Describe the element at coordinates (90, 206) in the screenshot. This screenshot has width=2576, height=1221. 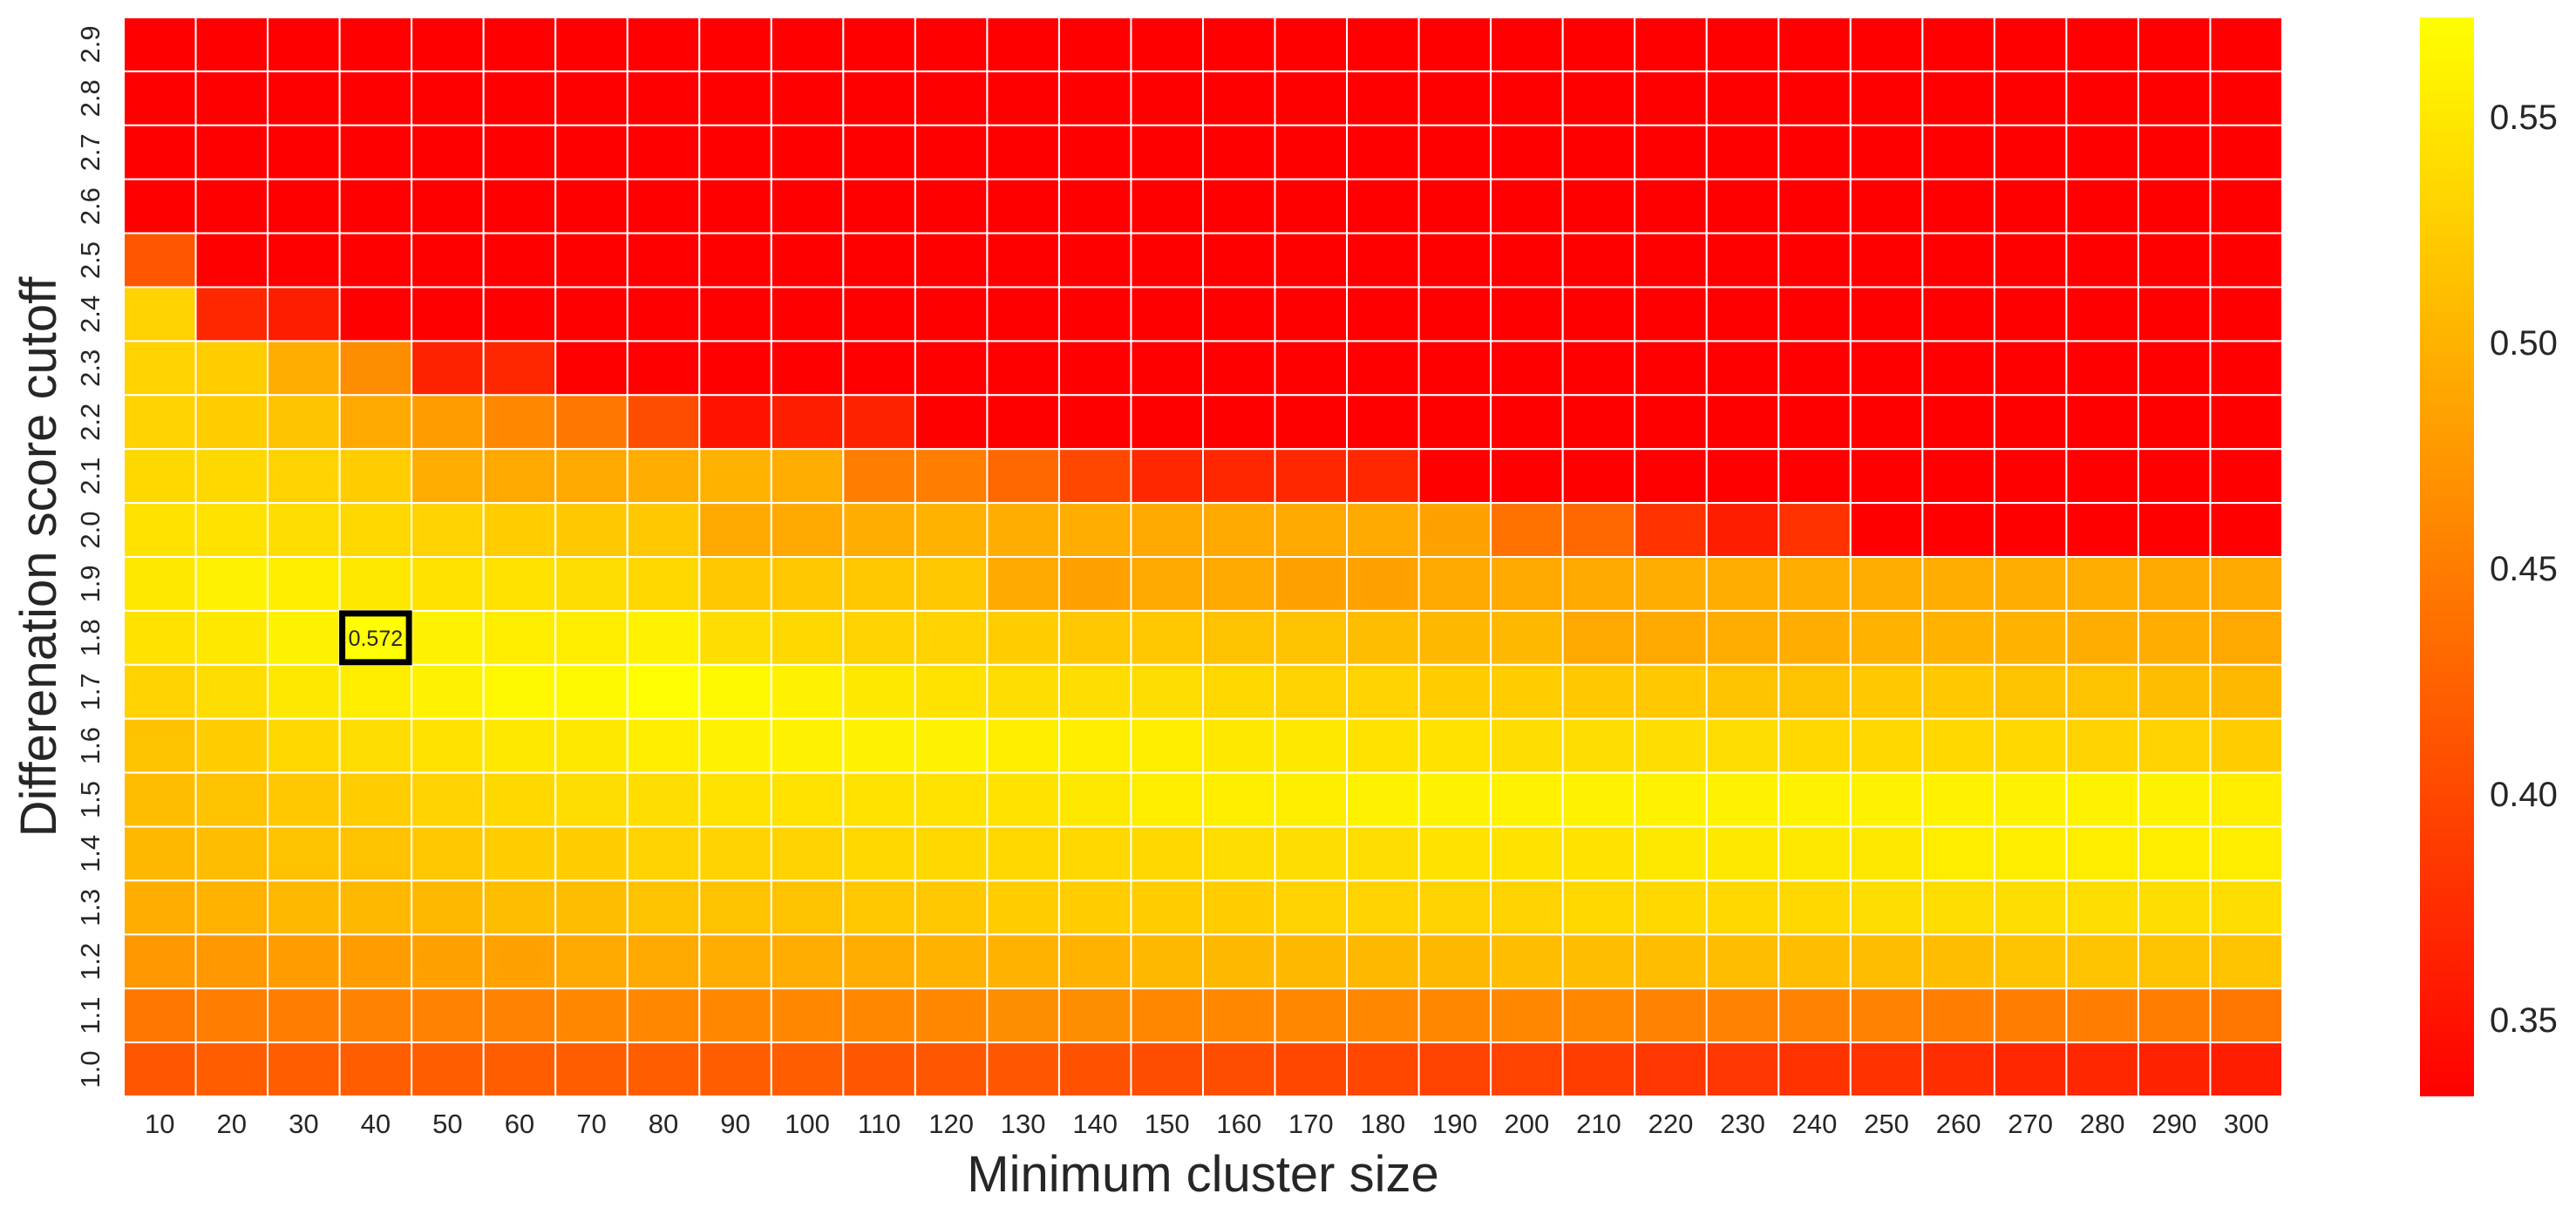
I see `y-tick-label: 2.6` at that location.